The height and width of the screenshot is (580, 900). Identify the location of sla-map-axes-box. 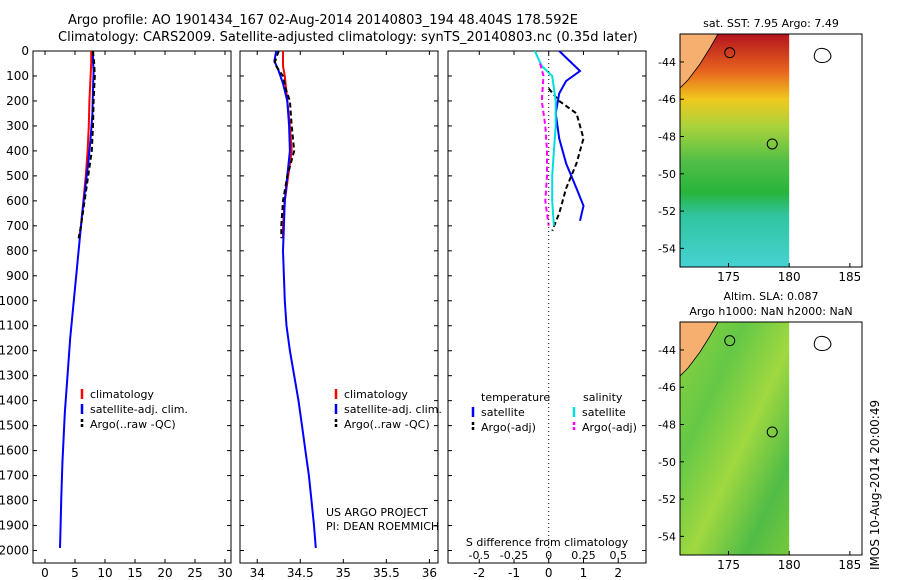
(771, 438).